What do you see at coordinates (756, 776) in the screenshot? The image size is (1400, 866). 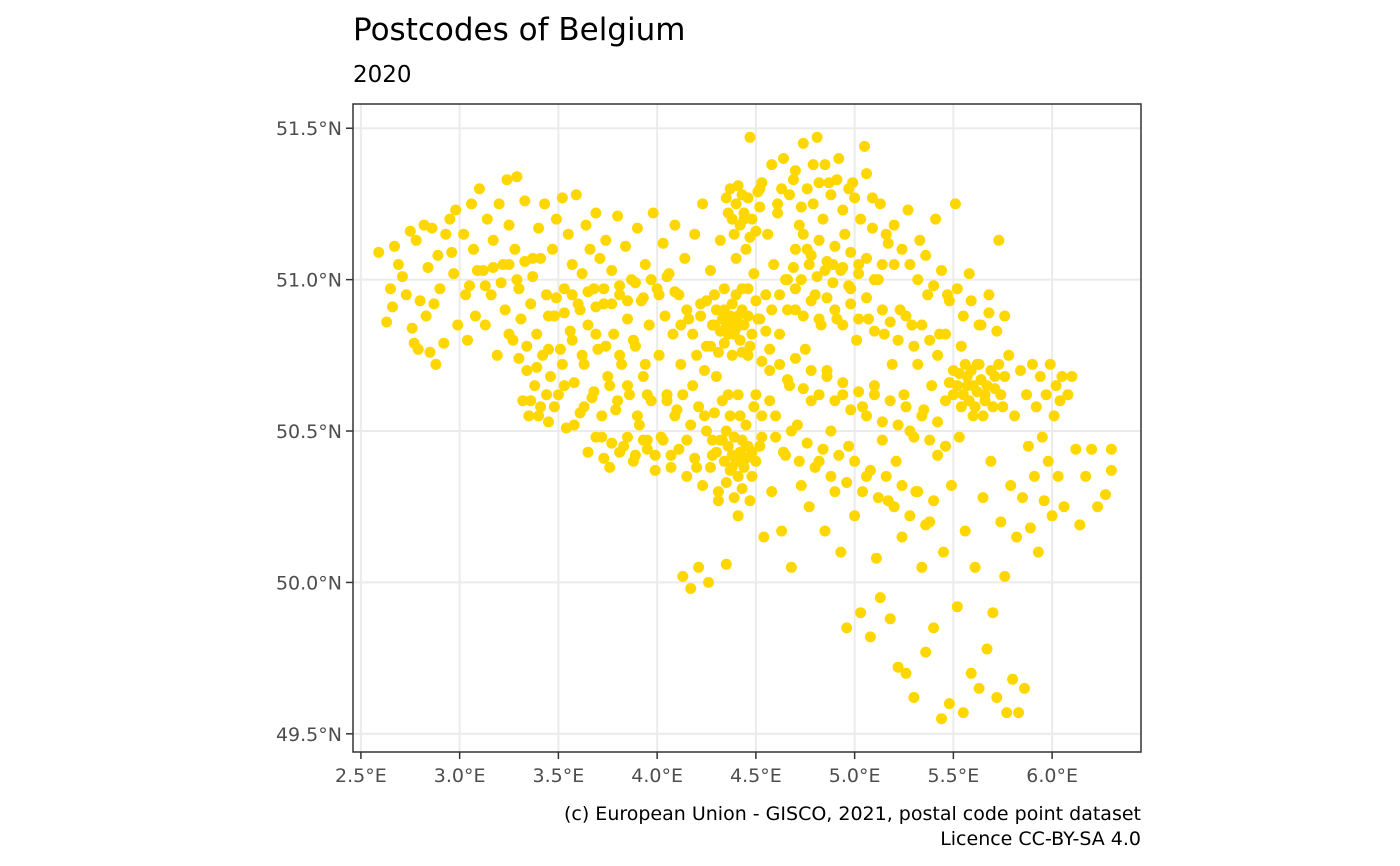 I see `x-tick-label: 4.5°E` at bounding box center [756, 776].